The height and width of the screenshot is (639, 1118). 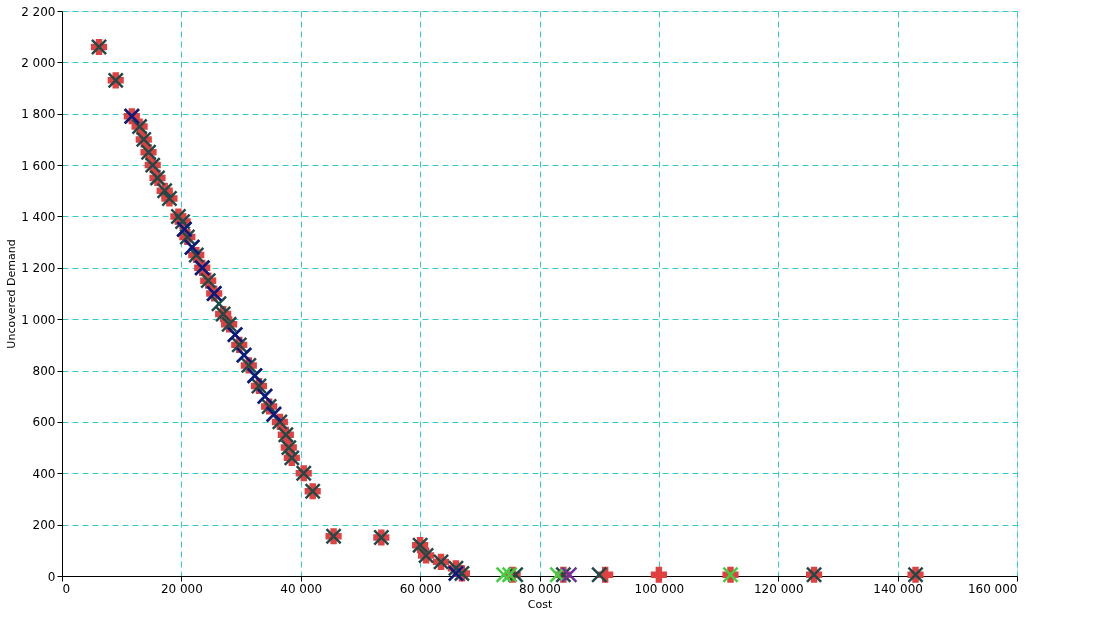 What do you see at coordinates (44, 473) in the screenshot?
I see `y-tick-label: 400` at bounding box center [44, 473].